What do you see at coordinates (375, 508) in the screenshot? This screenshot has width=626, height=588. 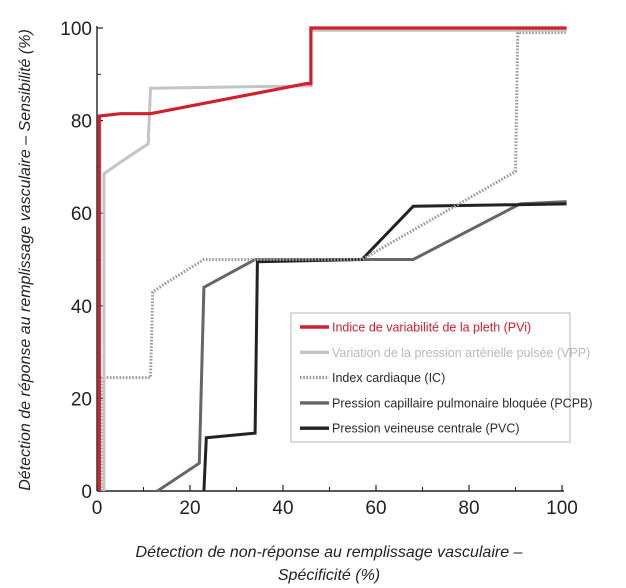 I see `x-tick-label: 60` at bounding box center [375, 508].